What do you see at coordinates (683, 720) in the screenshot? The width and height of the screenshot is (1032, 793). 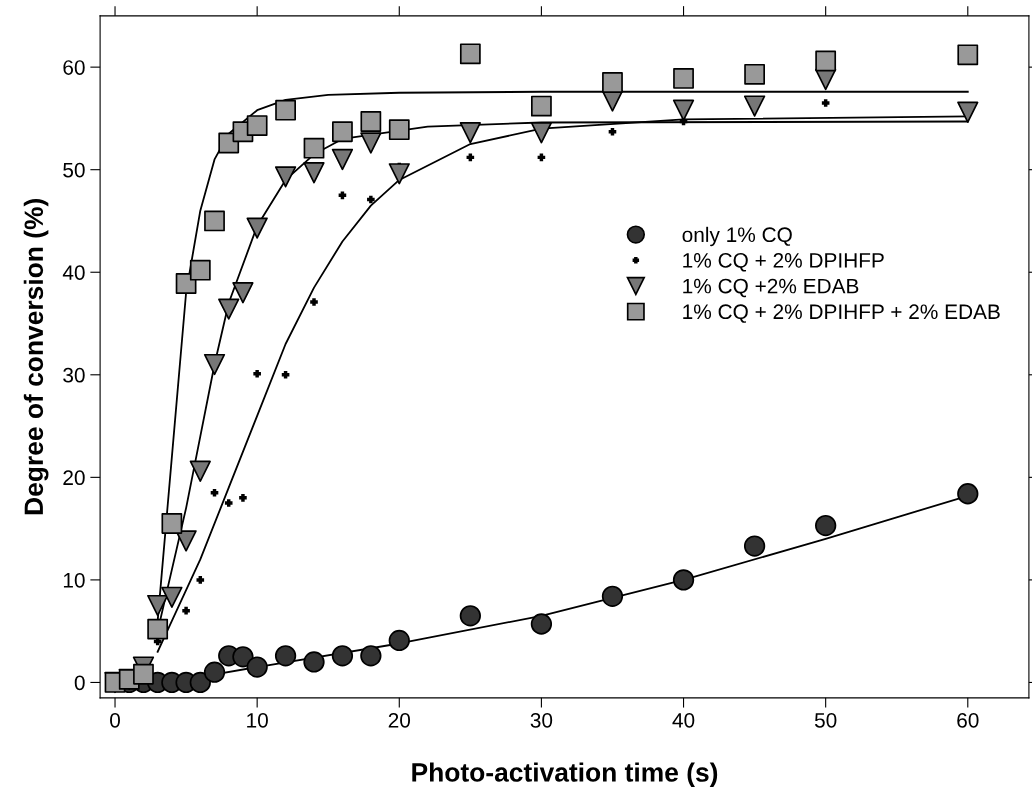 I see `x-tick-label: 40` at bounding box center [683, 720].